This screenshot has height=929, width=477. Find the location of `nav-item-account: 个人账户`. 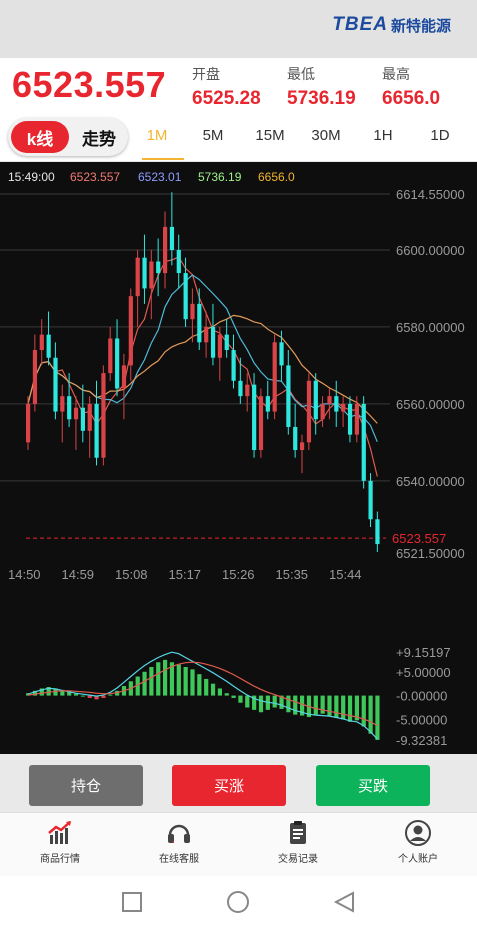

nav-item-account: 个人账户 is located at coordinates (418, 842).